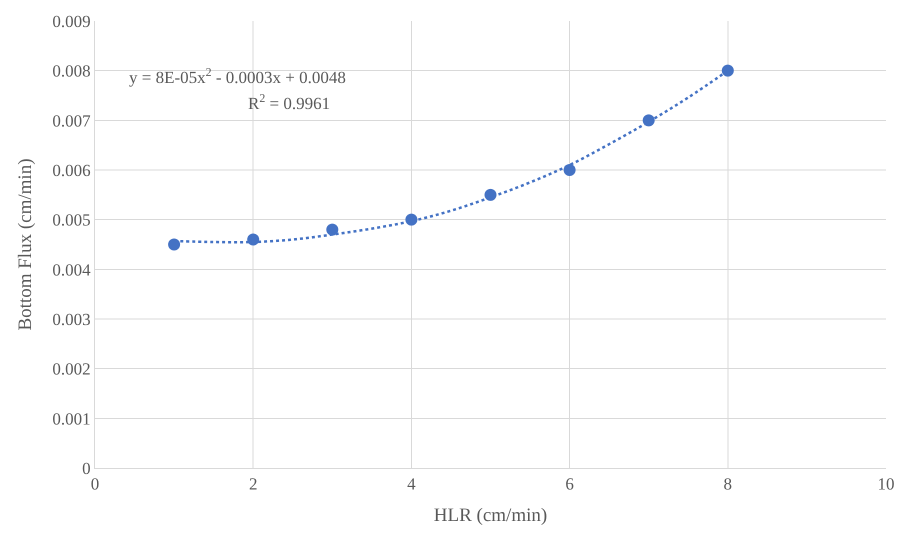  What do you see at coordinates (71, 319) in the screenshot?
I see `y-tick-label: 0.003` at bounding box center [71, 319].